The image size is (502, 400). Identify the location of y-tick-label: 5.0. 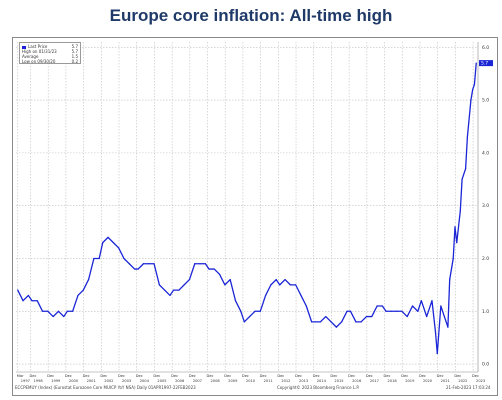
(485, 101).